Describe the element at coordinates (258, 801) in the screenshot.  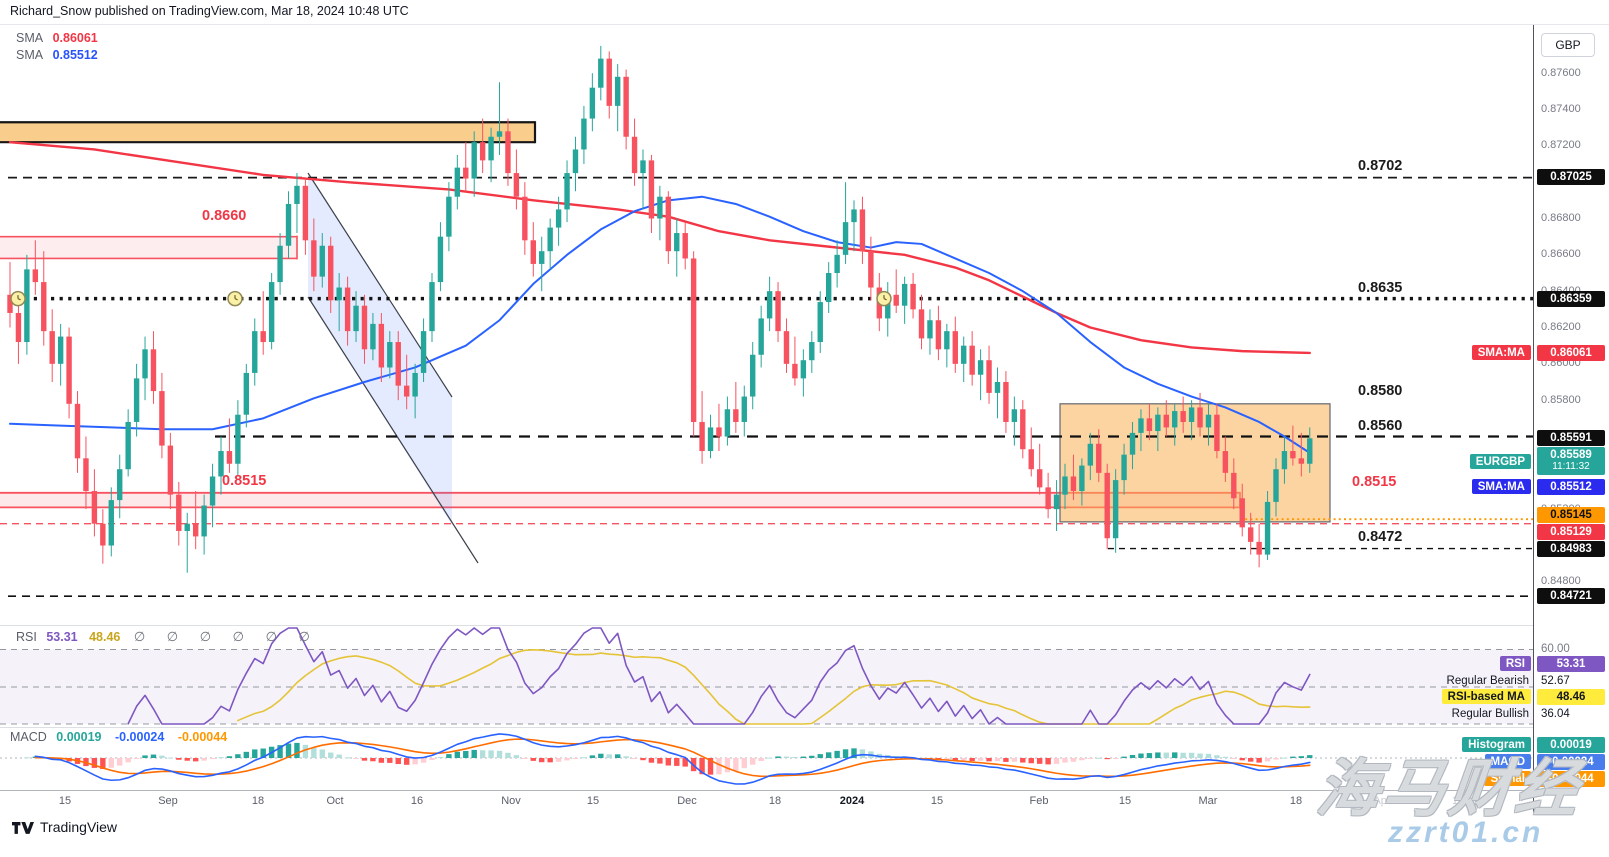
I see `time-tick: 18` at that location.